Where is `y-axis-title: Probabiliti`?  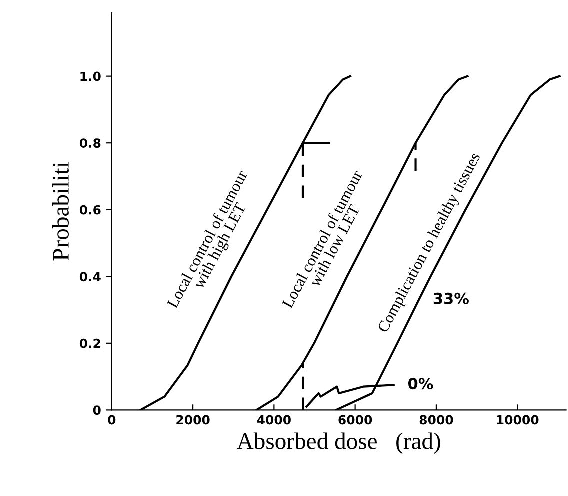
y-axis-title: Probabiliti is located at coordinates (60, 211).